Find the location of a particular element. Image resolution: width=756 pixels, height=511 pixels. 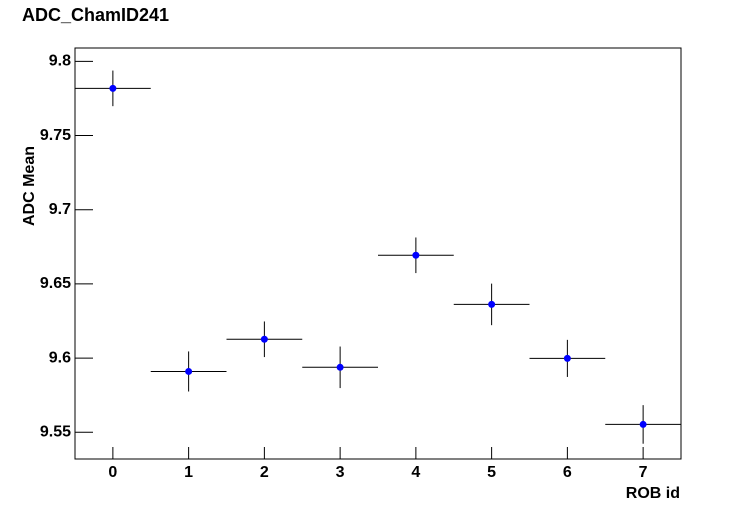

x-tick-label: 5 is located at coordinates (491, 472).